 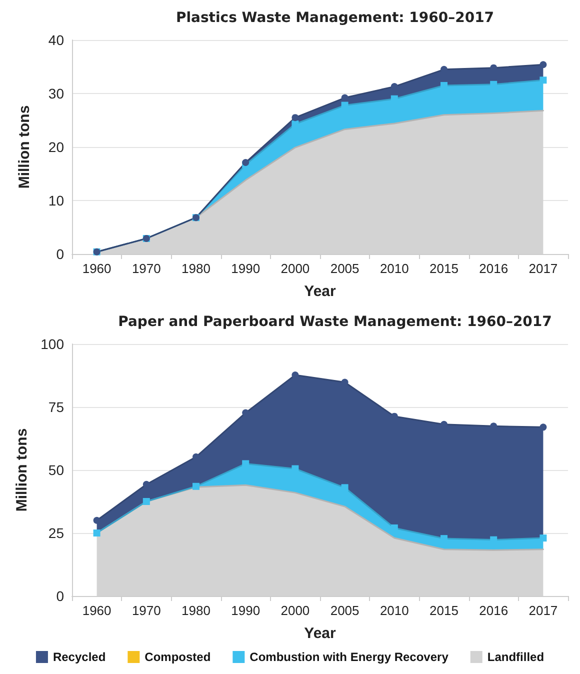 What do you see at coordinates (52, 344) in the screenshot?
I see `y-tick-label: 100` at bounding box center [52, 344].